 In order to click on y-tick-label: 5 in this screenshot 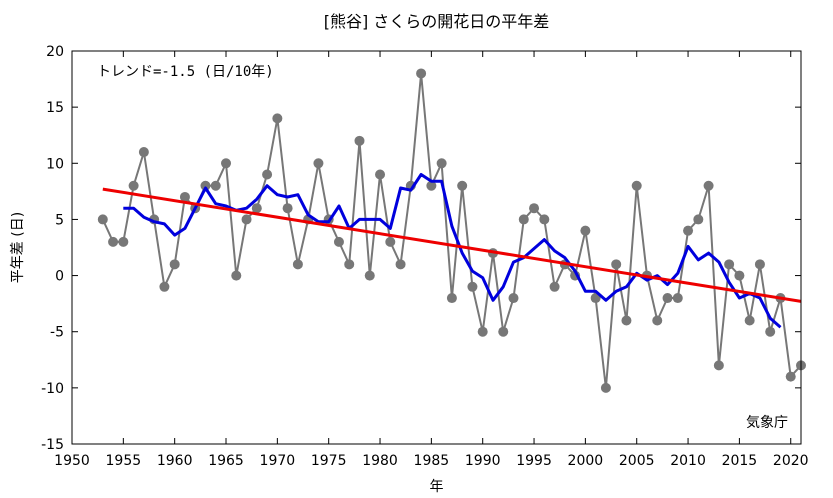, I will do `click(59, 220)`.